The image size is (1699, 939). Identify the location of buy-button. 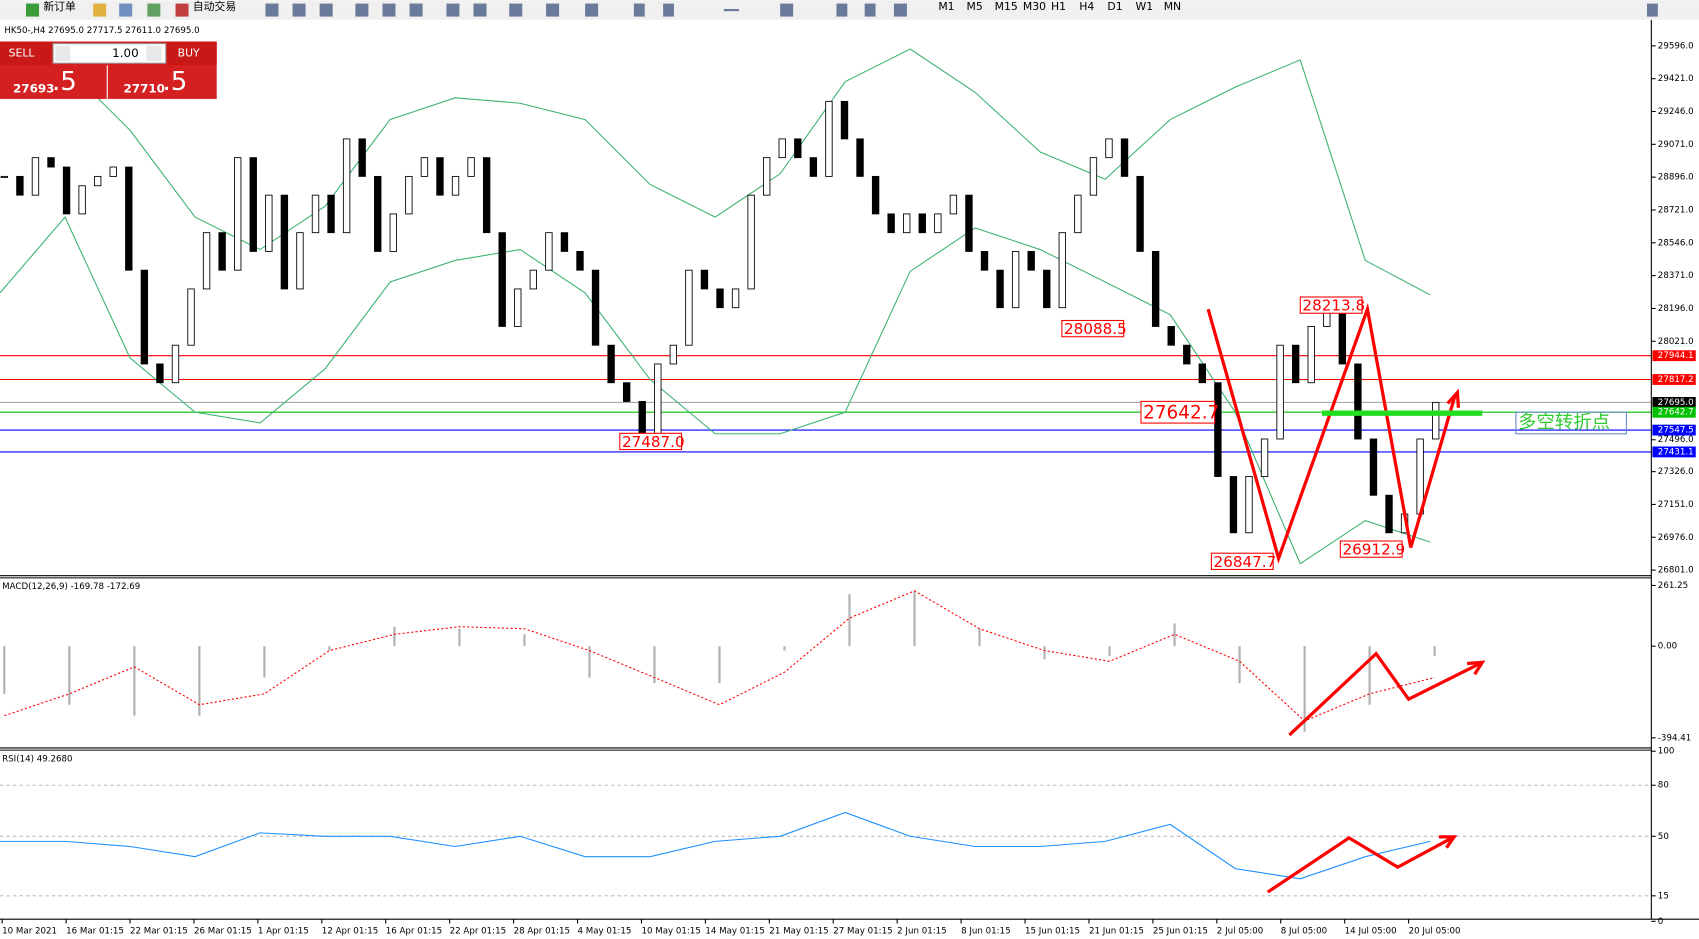
(191, 53).